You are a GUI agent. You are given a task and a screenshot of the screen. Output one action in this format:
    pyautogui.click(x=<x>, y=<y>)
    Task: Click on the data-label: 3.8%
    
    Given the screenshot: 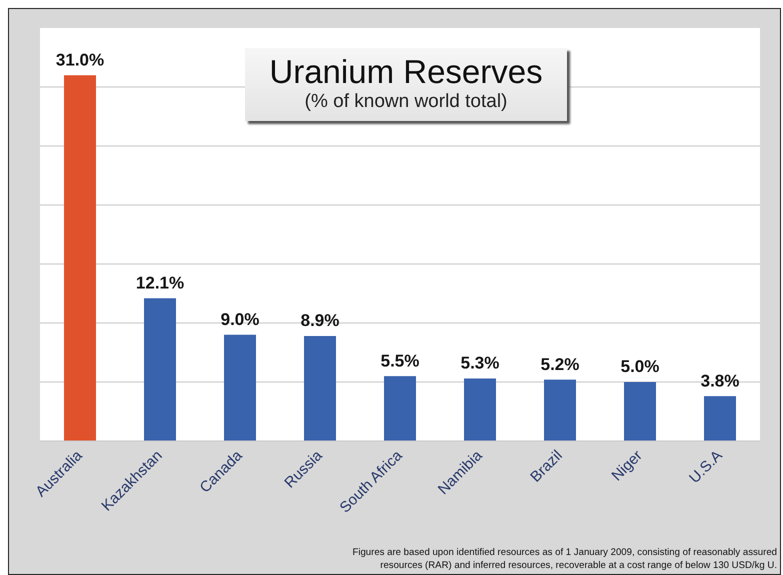 What is the action you would take?
    pyautogui.click(x=720, y=380)
    